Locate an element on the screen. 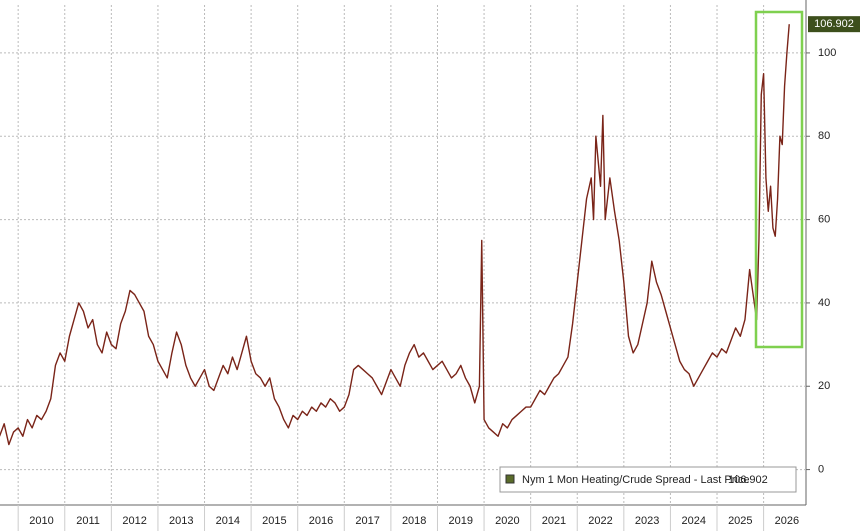 The image size is (860, 531). x-tick-label: 2010 is located at coordinates (41, 521).